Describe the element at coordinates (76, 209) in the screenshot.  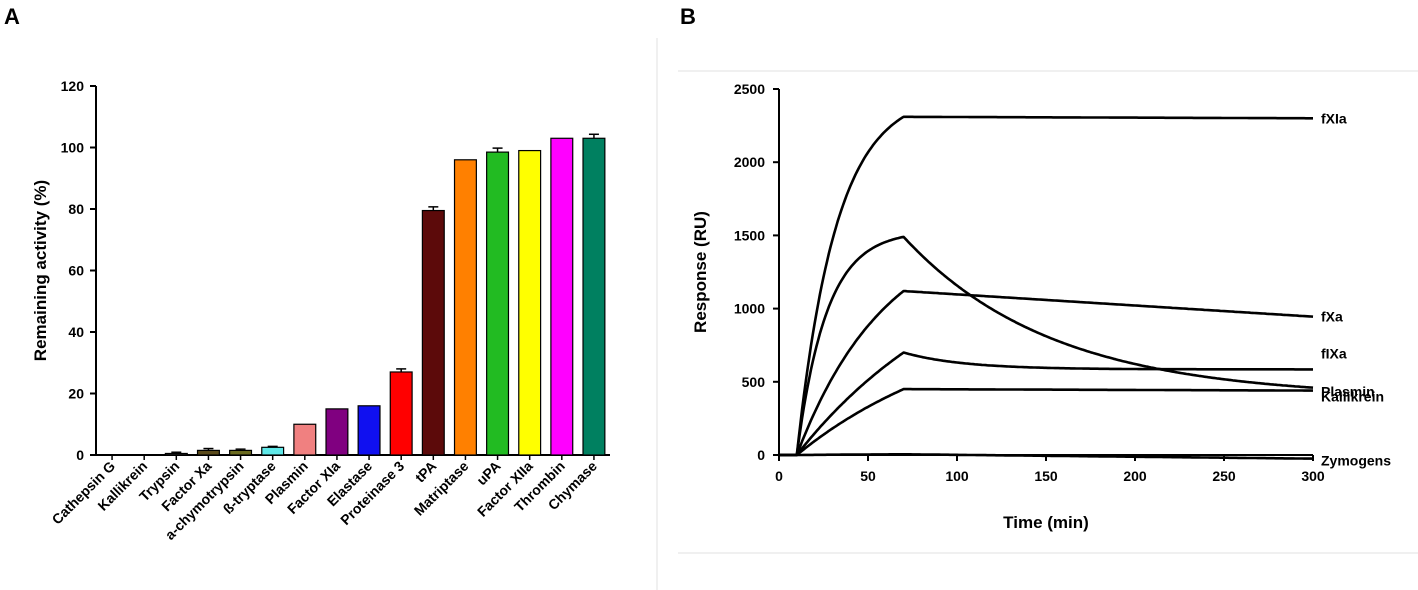
I see `y-tick-label: 80` at that location.